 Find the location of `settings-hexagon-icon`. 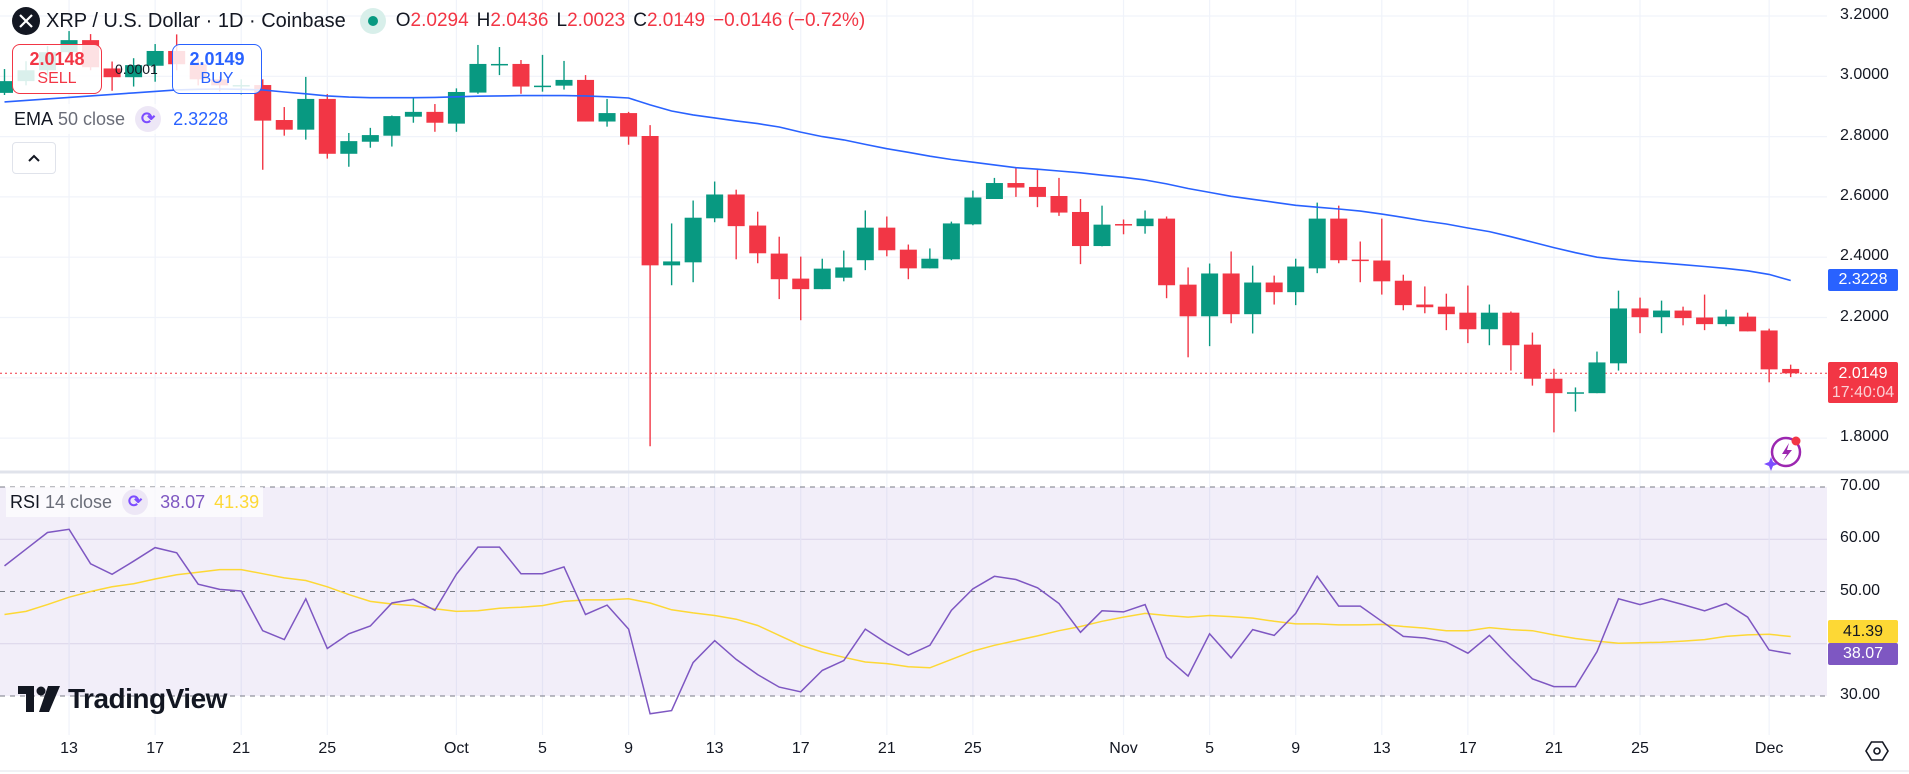

settings-hexagon-icon is located at coordinates (1877, 751).